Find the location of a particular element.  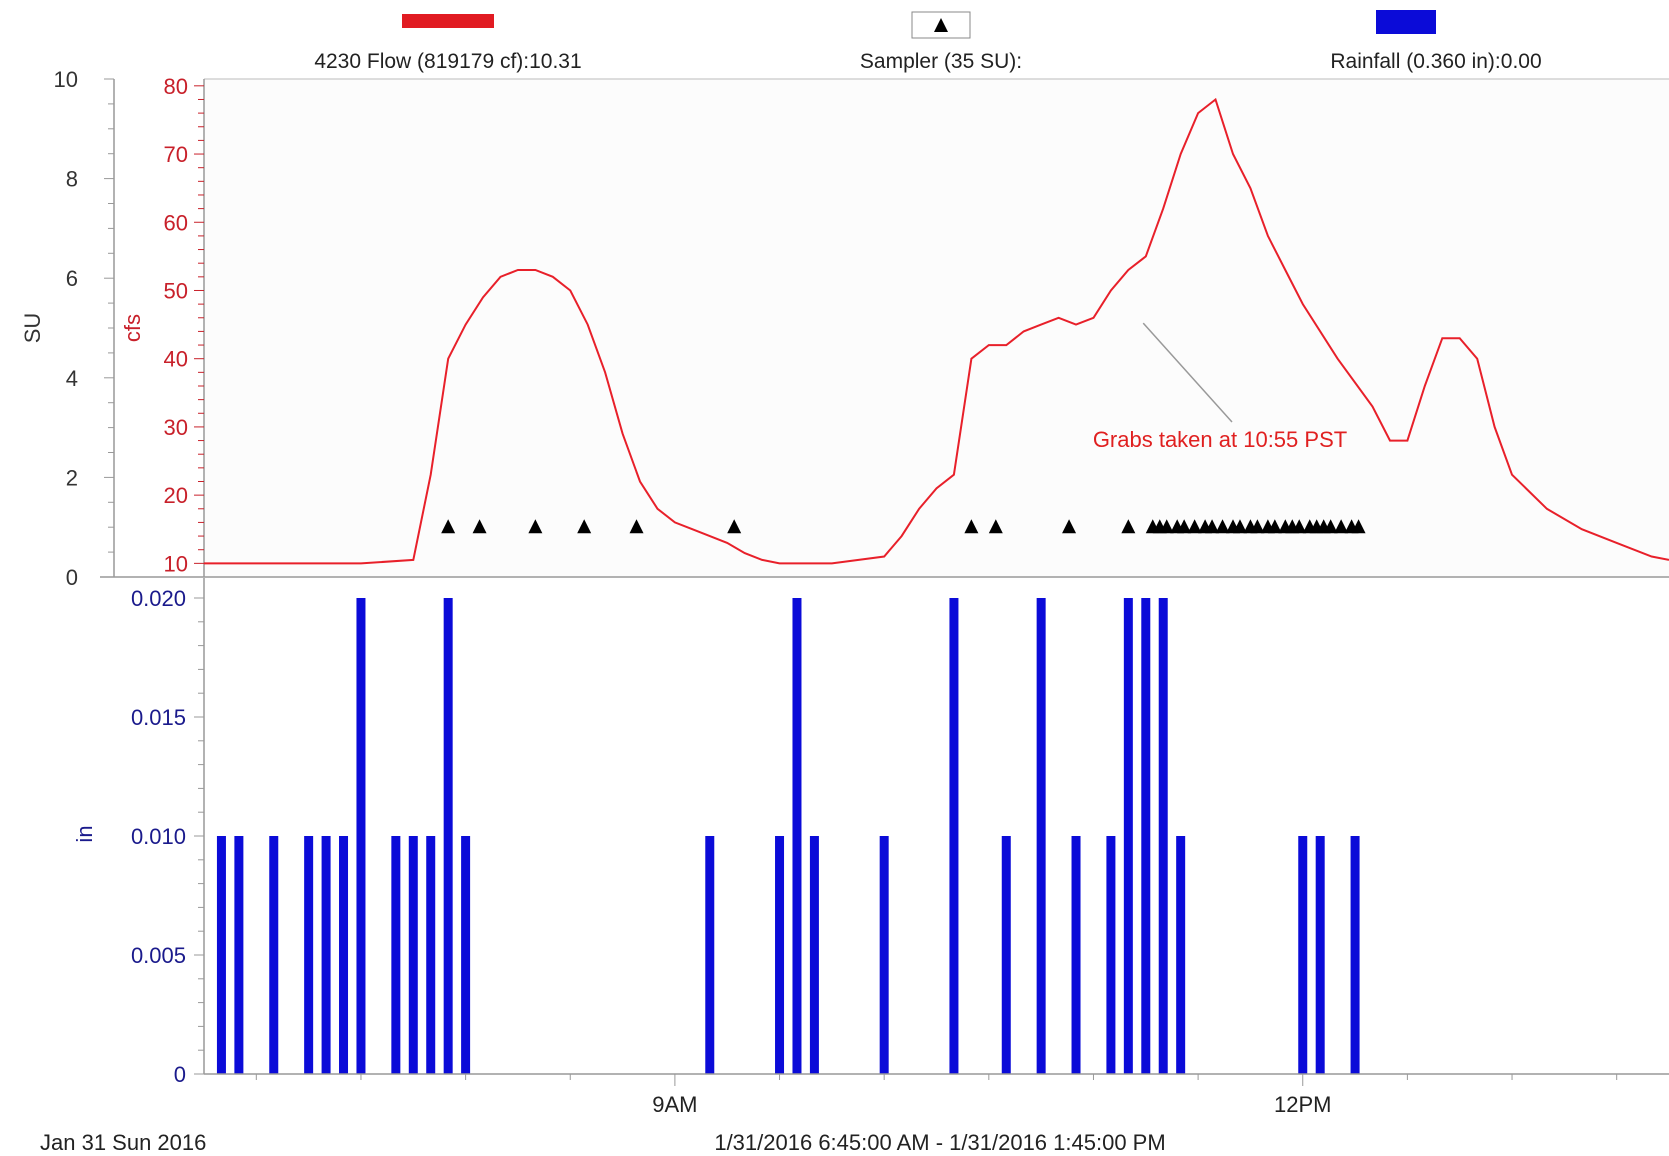

x-tick-label: 12PM is located at coordinates (1302, 1104).